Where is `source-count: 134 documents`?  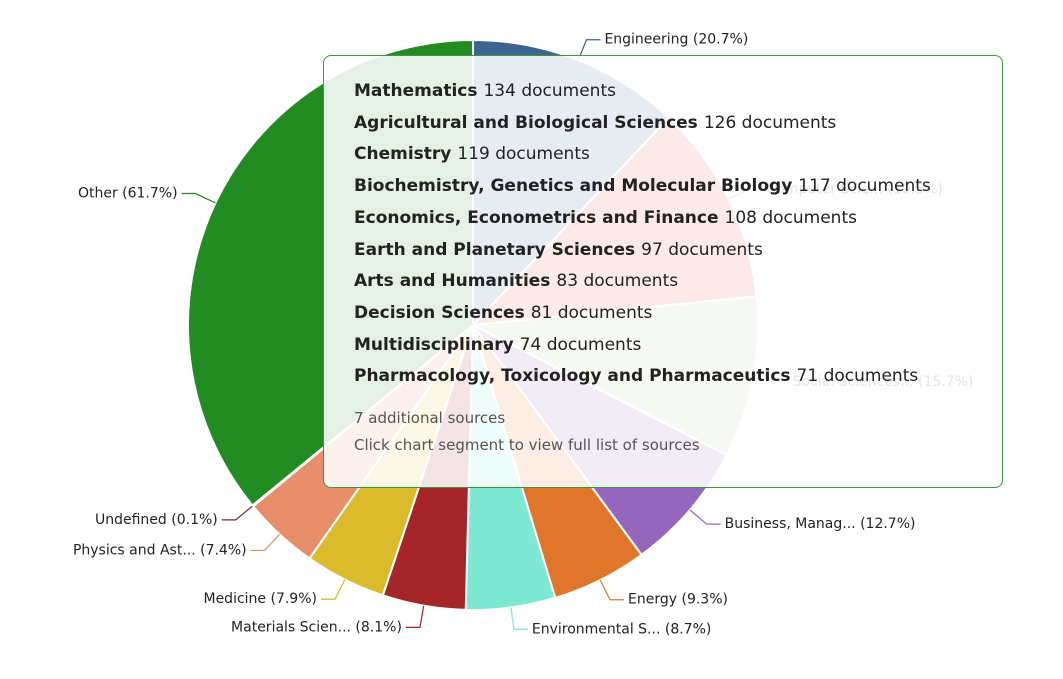
source-count: 134 documents is located at coordinates (549, 91).